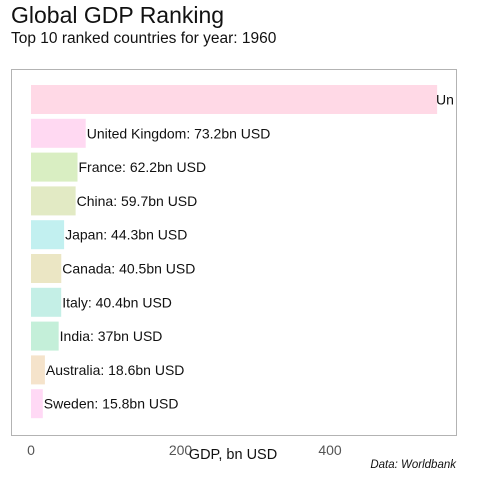 This screenshot has width=480, height=480. What do you see at coordinates (234, 99) in the screenshot?
I see `bar-united-states` at bounding box center [234, 99].